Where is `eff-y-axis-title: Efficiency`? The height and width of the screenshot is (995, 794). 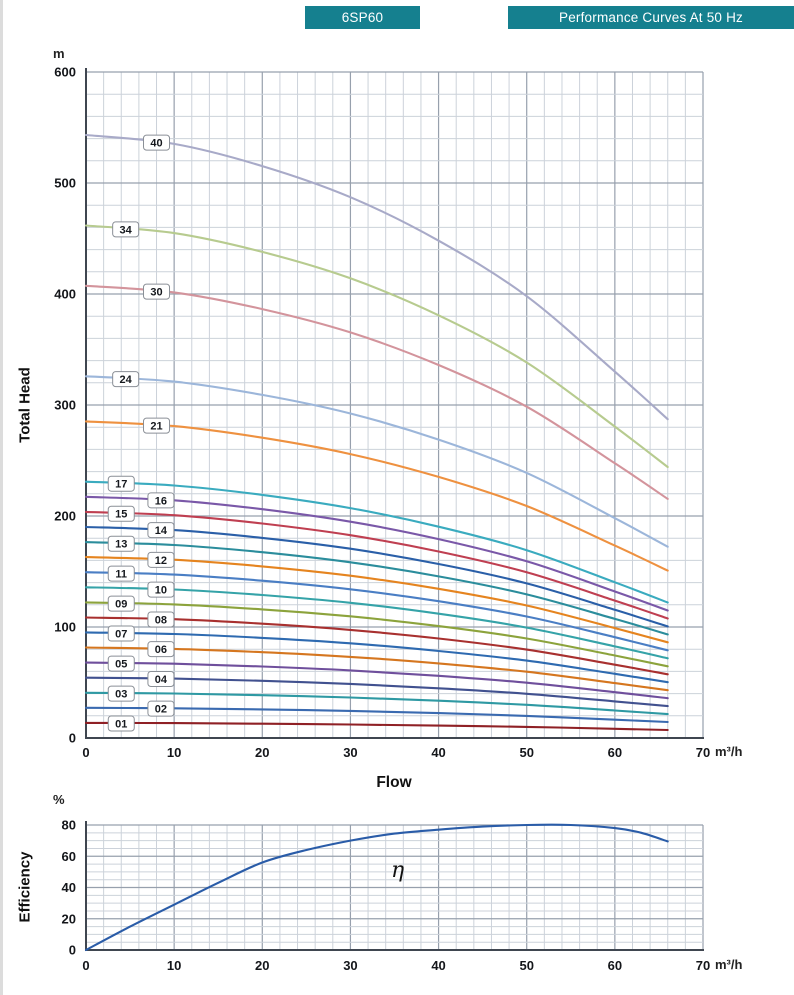
eff-y-axis-title: Efficiency is located at coordinates (25, 887).